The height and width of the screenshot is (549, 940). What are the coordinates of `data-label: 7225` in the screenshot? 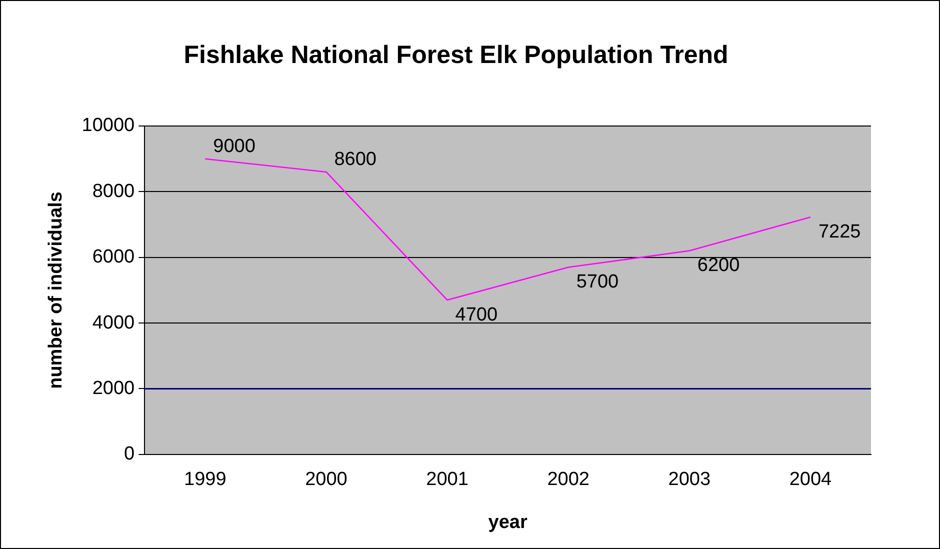 It's located at (839, 231).